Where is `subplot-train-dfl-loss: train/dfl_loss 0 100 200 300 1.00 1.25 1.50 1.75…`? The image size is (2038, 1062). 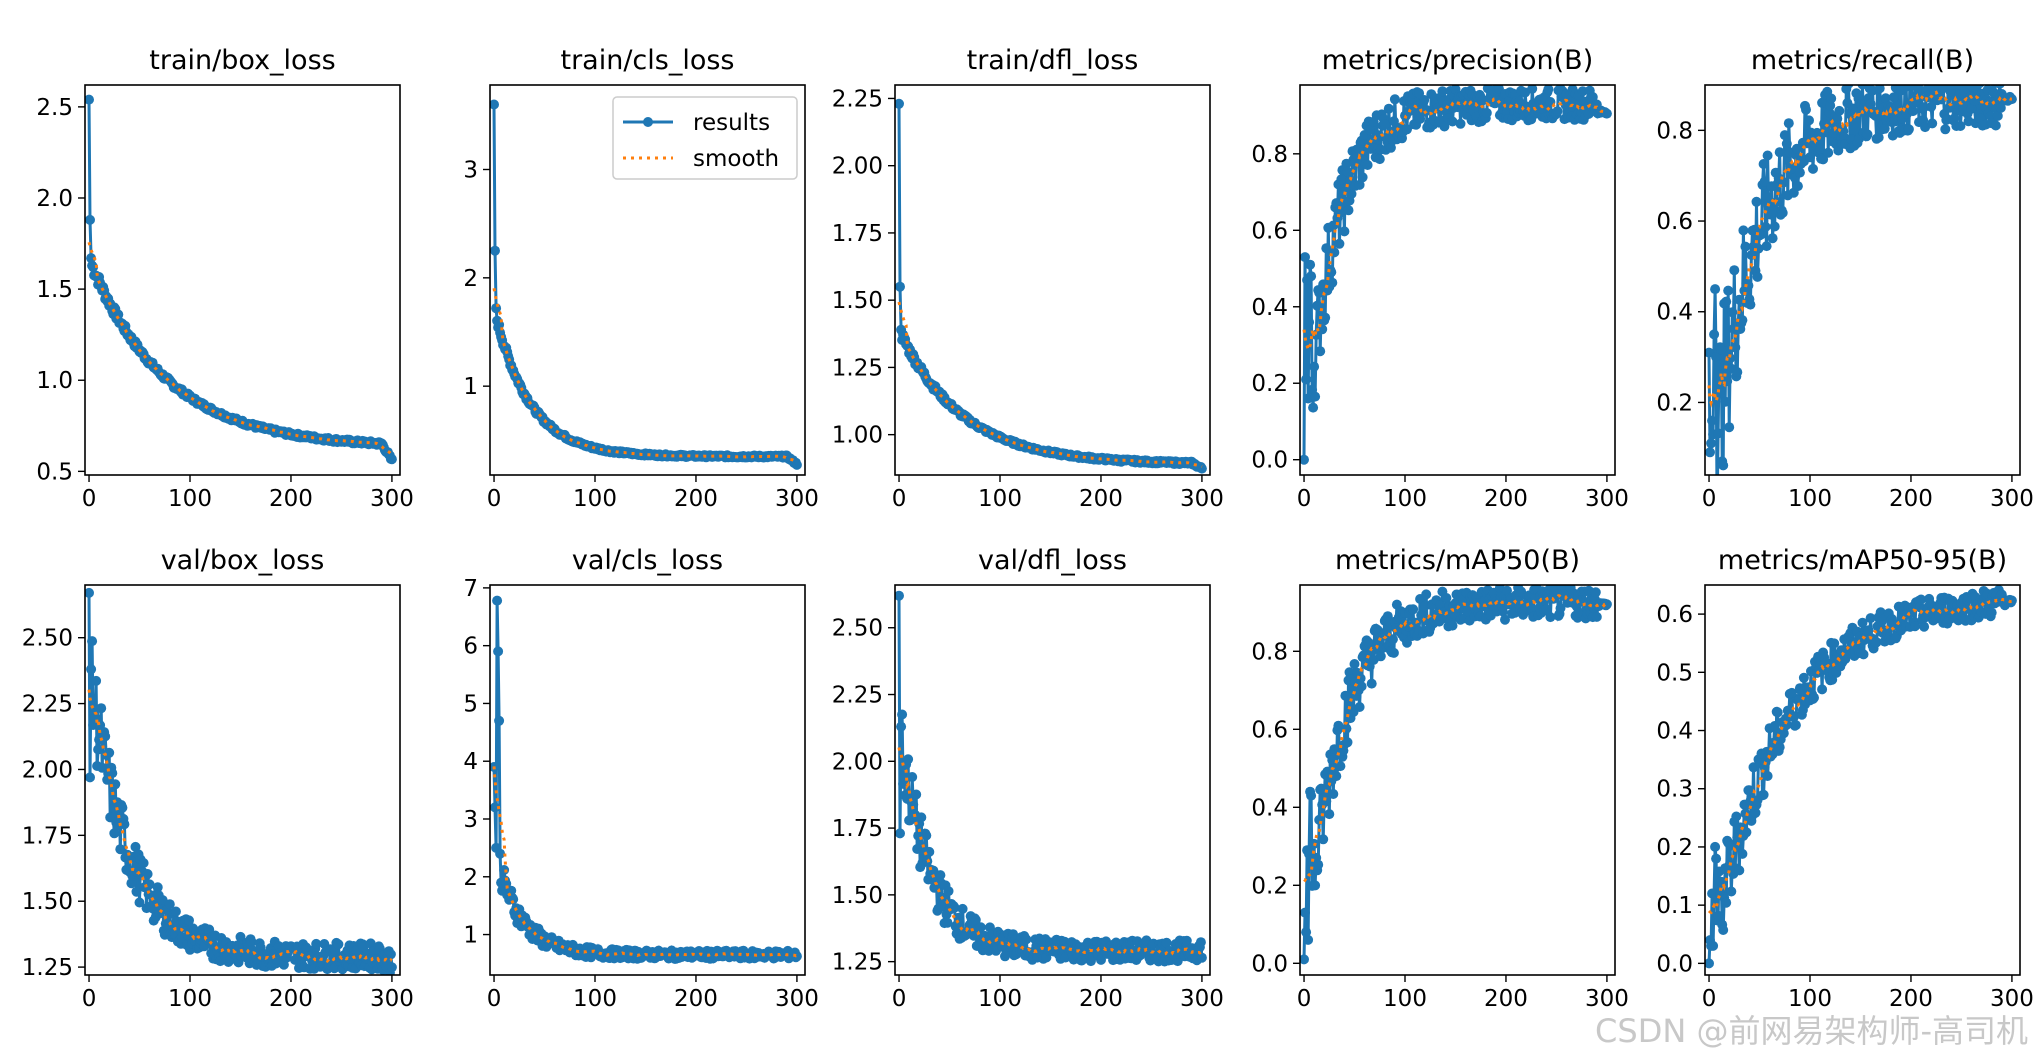
subplot-train-dfl-loss: train/dfl_loss 0 100 200 300 1.00 1.25 1.50 1.75… is located at coordinates (1028, 278).